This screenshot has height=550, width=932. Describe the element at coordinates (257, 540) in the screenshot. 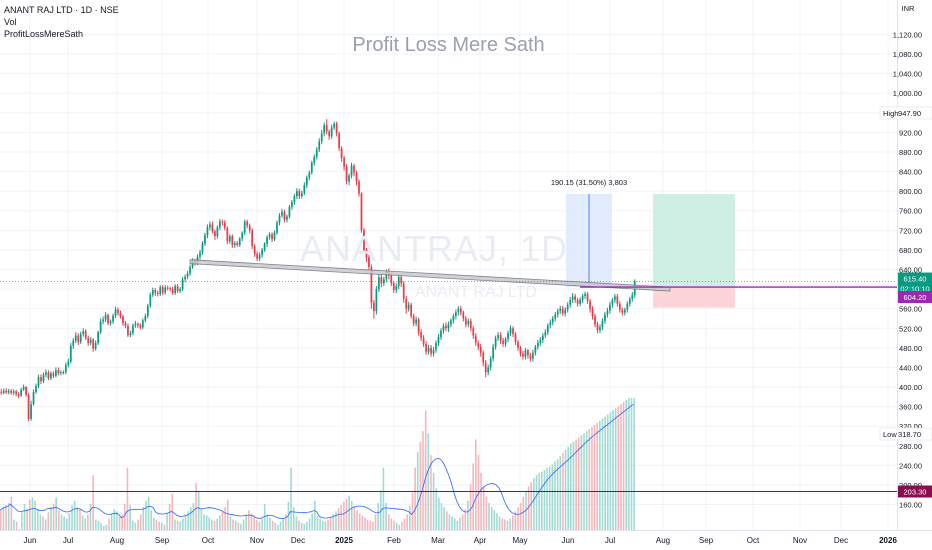

I see `time-tick-label: Nov` at that location.